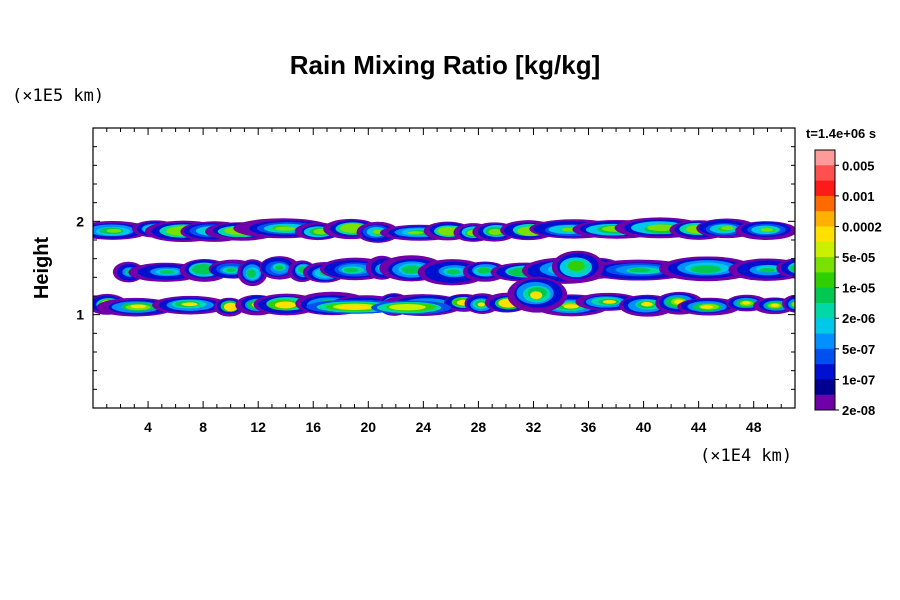  What do you see at coordinates (858, 318) in the screenshot?
I see `colorbar-label: 2e-06` at bounding box center [858, 318].